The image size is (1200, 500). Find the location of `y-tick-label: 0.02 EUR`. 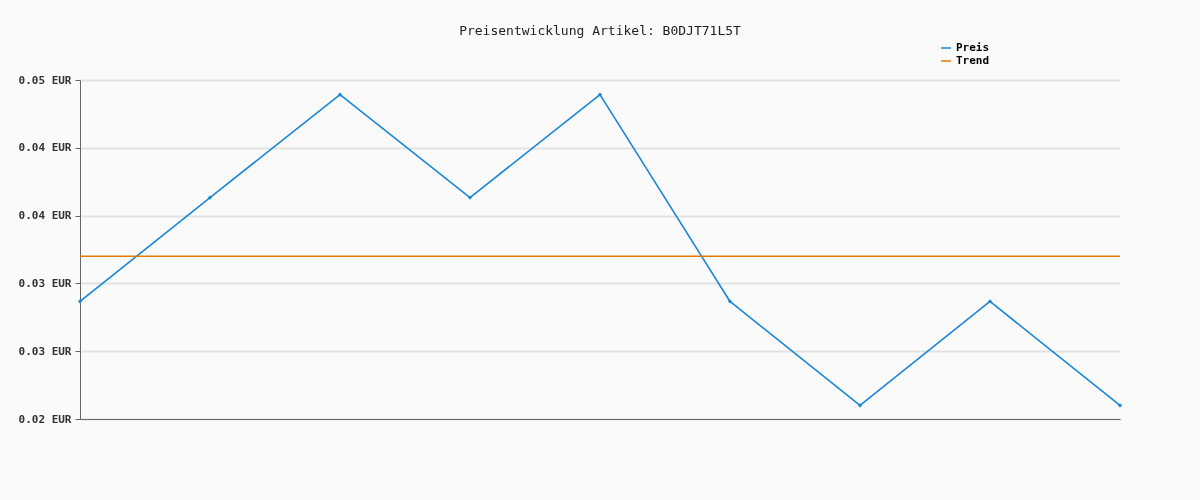

y-tick-label: 0.02 EUR is located at coordinates (45, 419).